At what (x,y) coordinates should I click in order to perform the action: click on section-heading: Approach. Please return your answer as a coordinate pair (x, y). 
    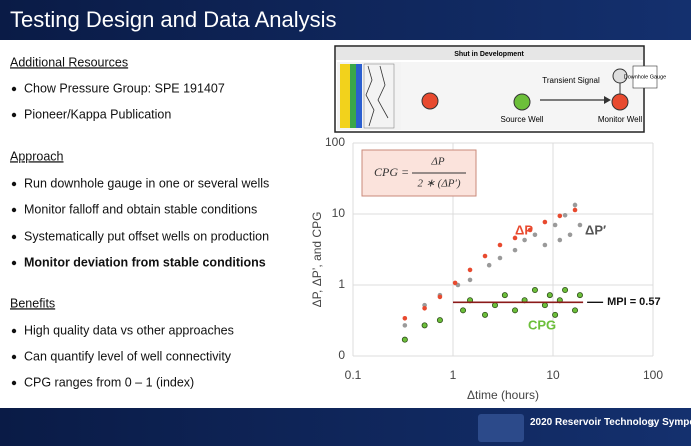
    Looking at the image, I should click on (37, 156).